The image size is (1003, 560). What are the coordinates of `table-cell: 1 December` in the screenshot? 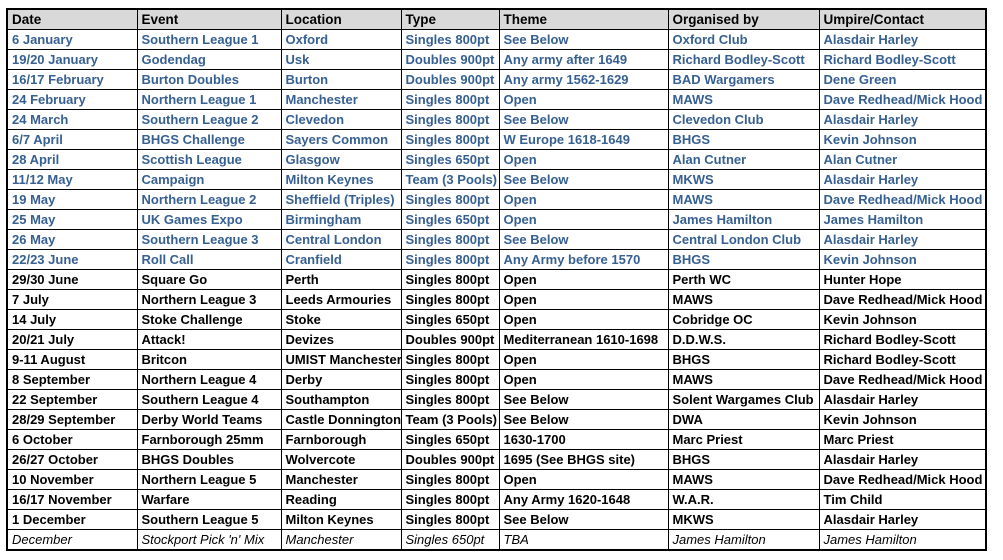 It's located at (72, 519).